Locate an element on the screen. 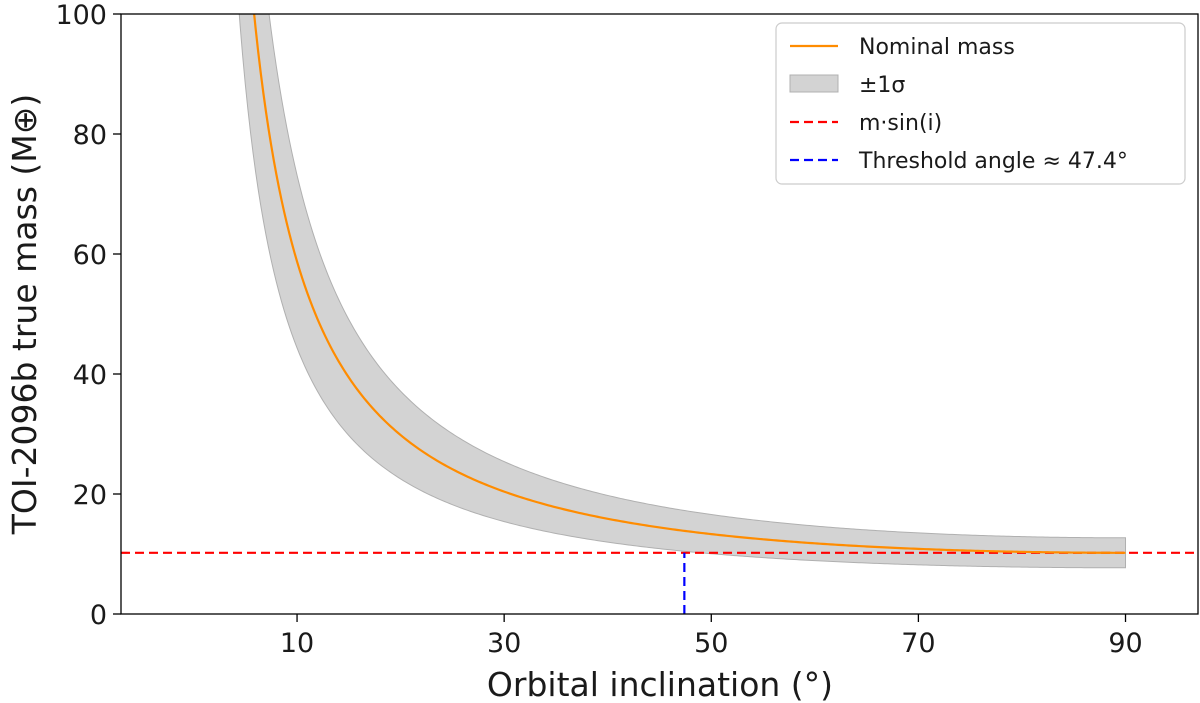  y-axis-label: TOI-2096b true mass (M⊕) is located at coordinates (24, 315).